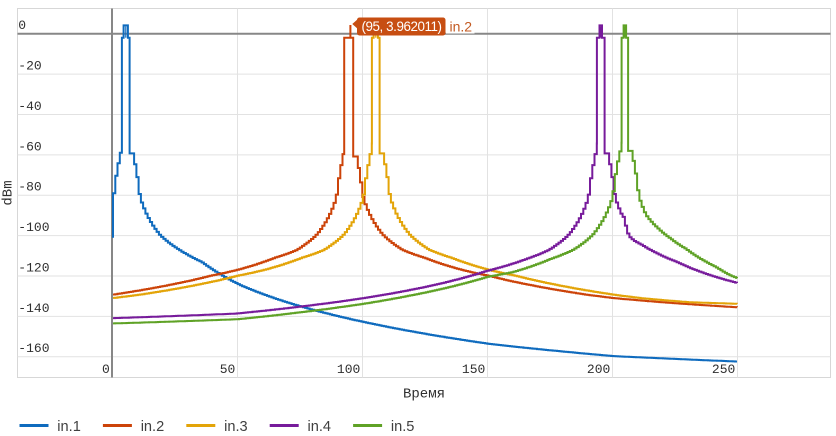 The image size is (836, 436). I want to click on svg-text: dBm, so click(9, 192).